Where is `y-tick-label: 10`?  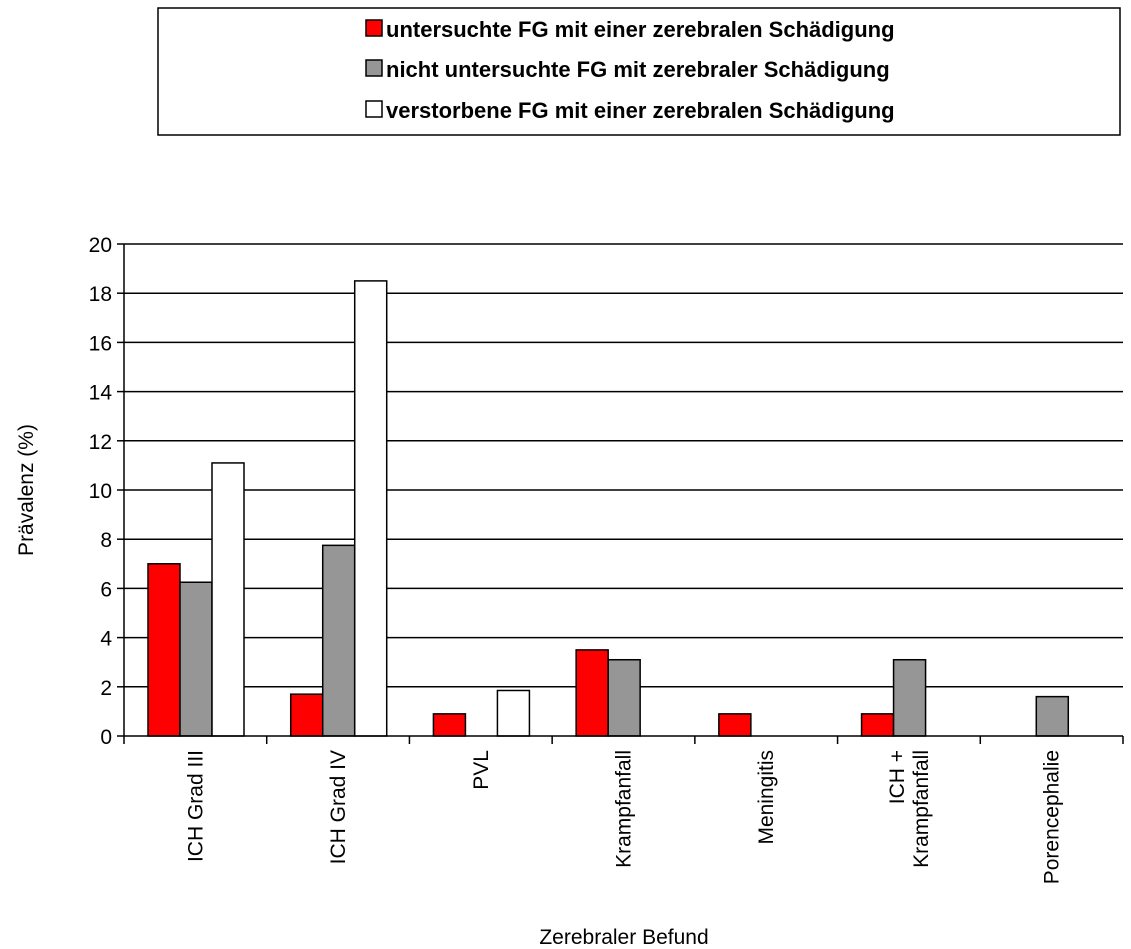 y-tick-label: 10 is located at coordinates (100, 491).